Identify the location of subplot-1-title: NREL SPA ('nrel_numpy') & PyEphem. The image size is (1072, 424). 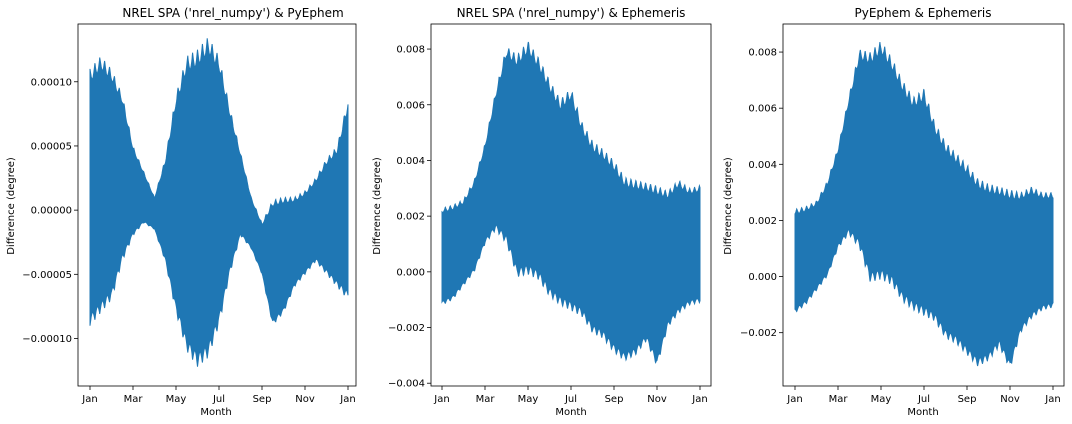
(232, 13).